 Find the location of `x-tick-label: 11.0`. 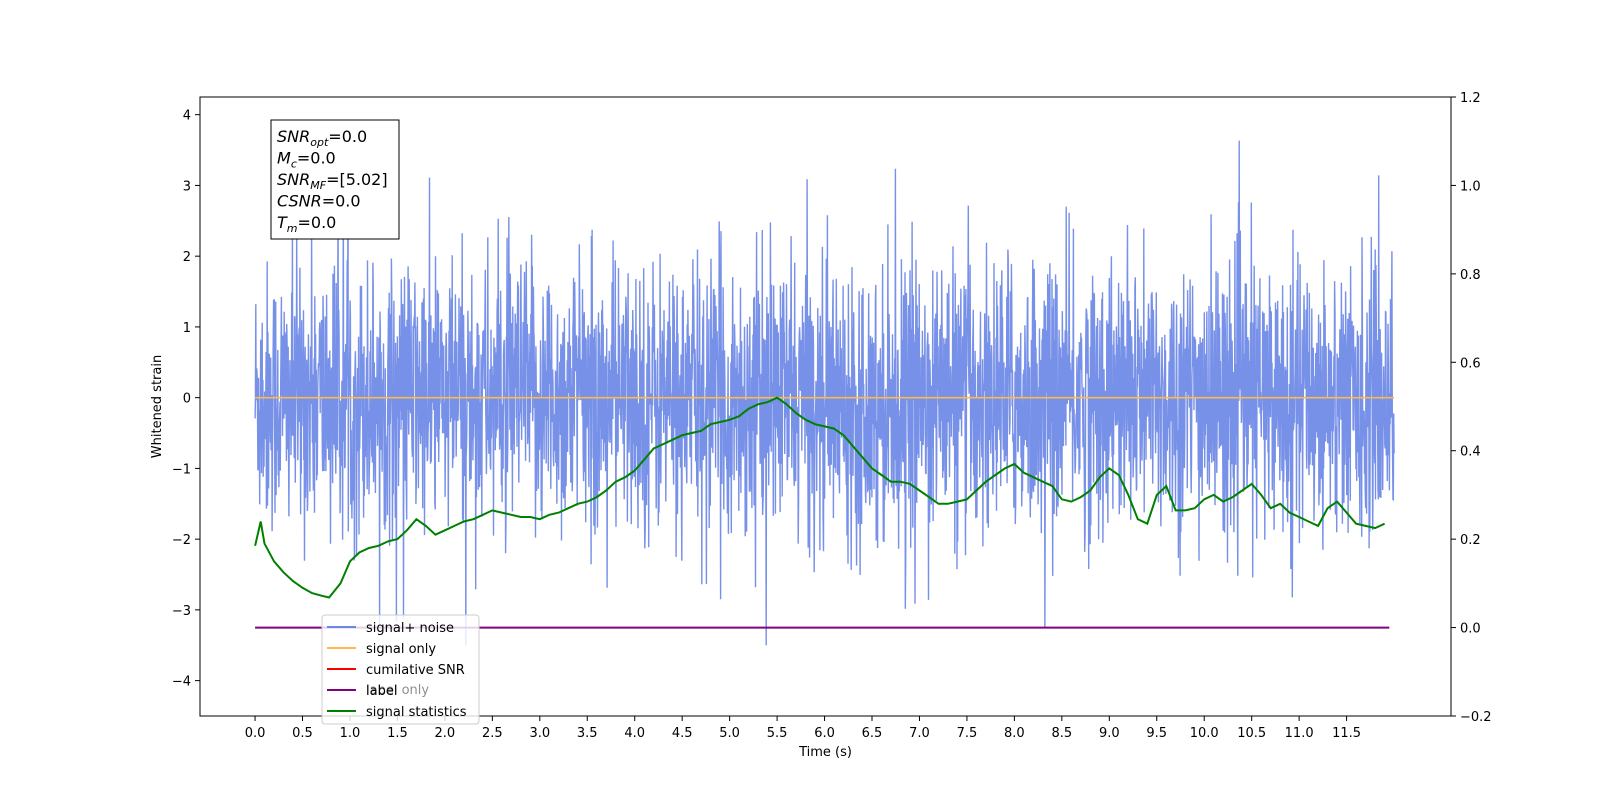

x-tick-label: 11.0 is located at coordinates (1299, 733).